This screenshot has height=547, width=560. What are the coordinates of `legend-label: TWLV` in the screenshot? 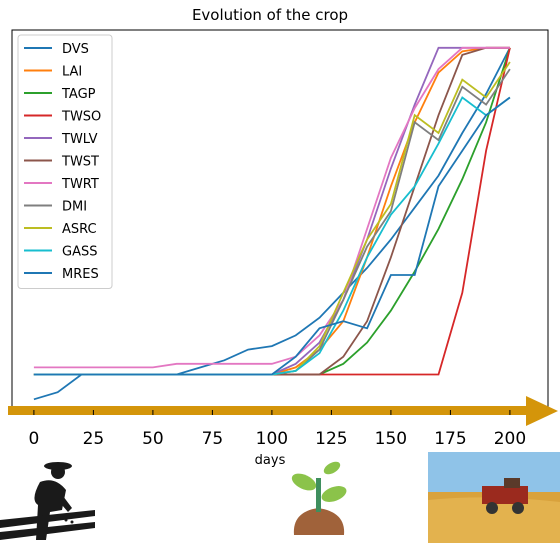 It's located at (79, 139).